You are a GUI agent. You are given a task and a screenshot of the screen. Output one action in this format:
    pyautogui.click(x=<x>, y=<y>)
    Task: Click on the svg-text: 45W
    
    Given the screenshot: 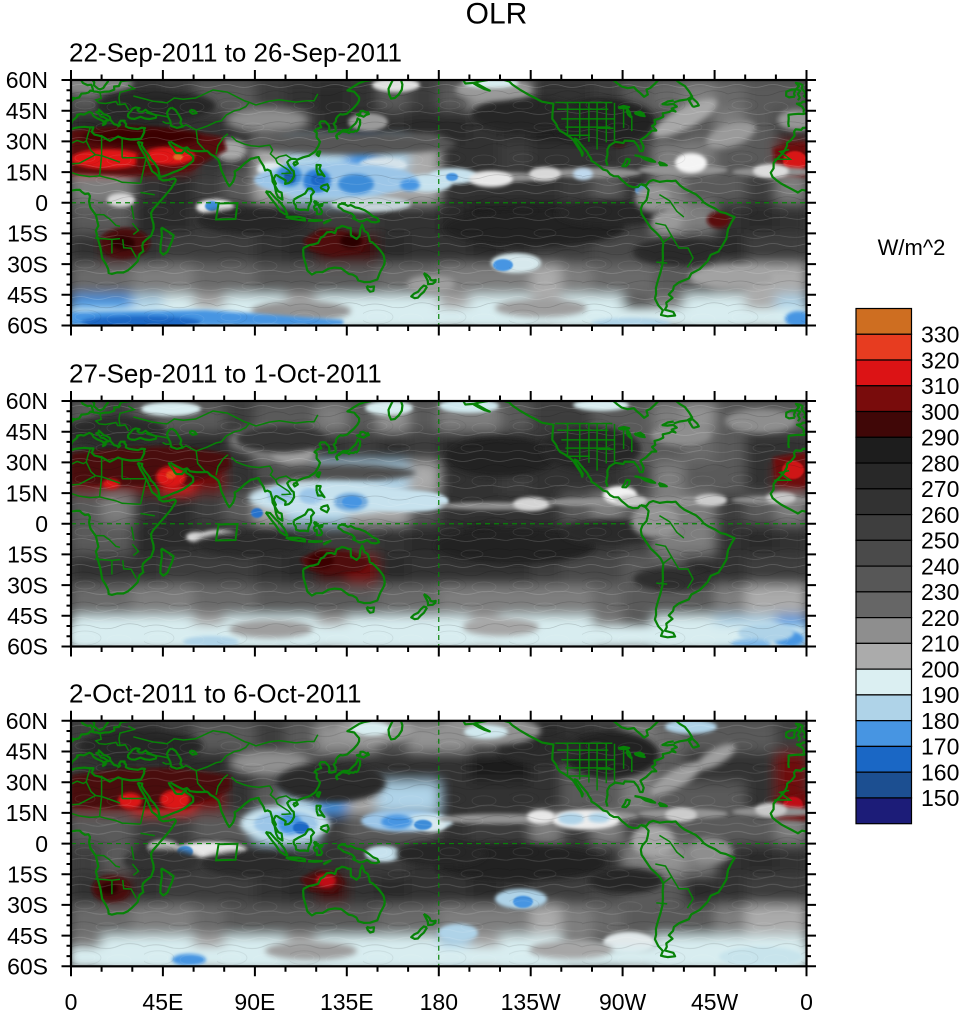 What is the action you would take?
    pyautogui.click(x=715, y=1001)
    